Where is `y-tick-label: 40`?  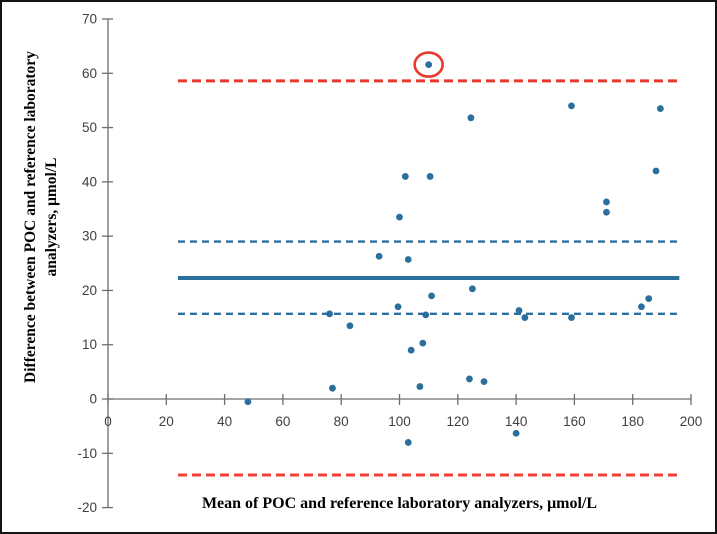 y-tick-label: 40 is located at coordinates (89, 181).